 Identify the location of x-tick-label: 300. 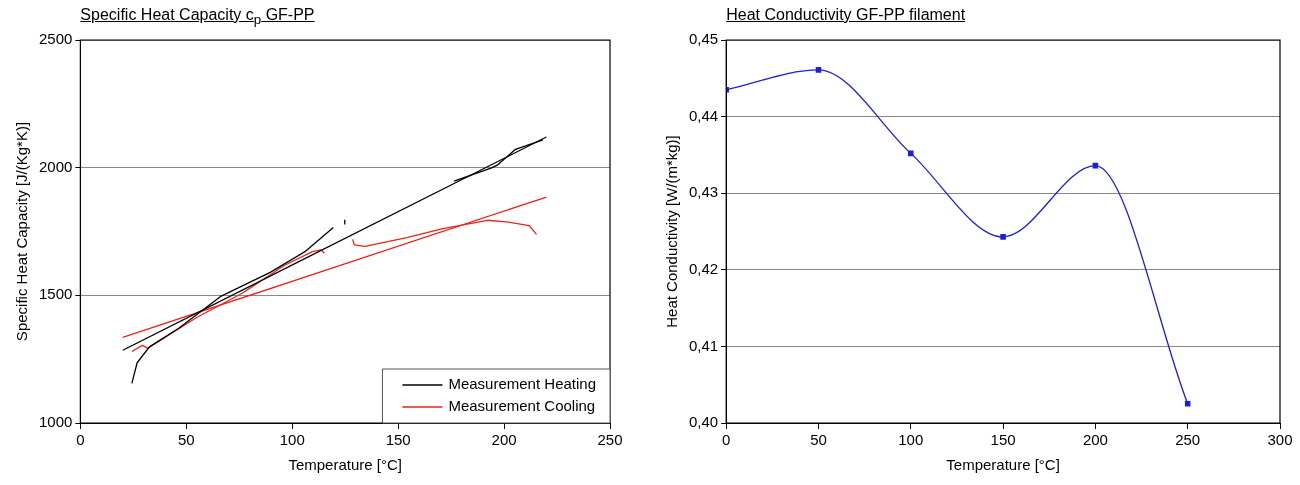
(1280, 440).